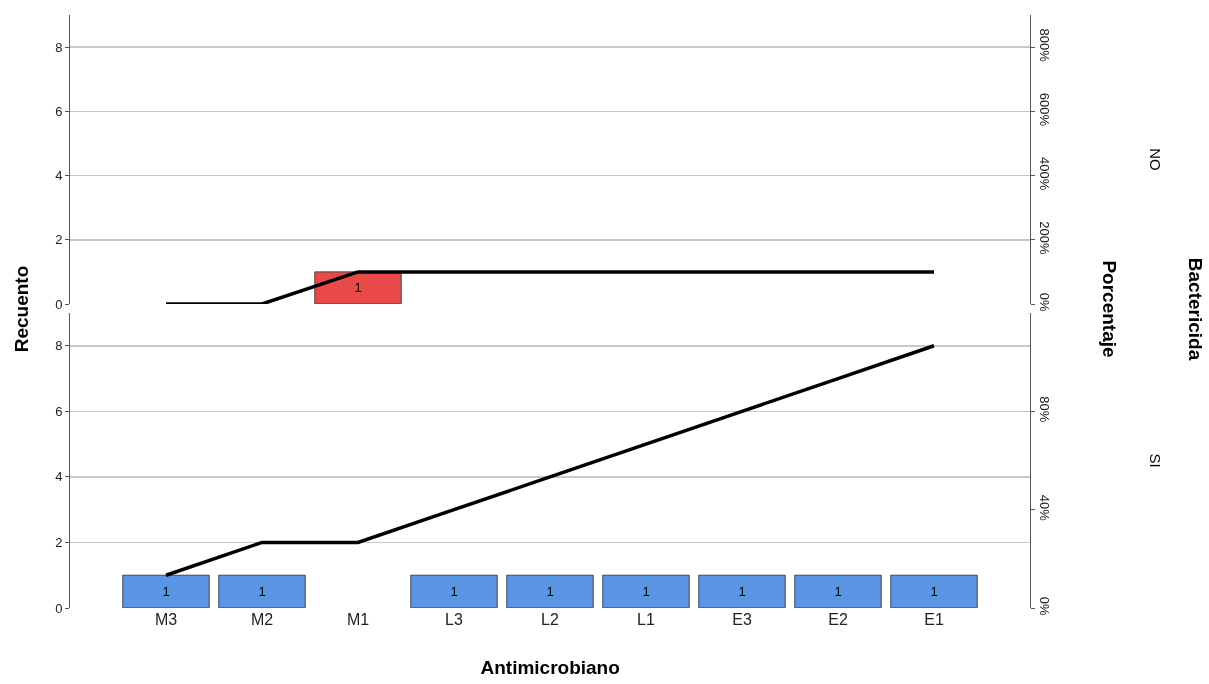 The height and width of the screenshot is (684, 1209). I want to click on text: SI, so click(1155, 460).